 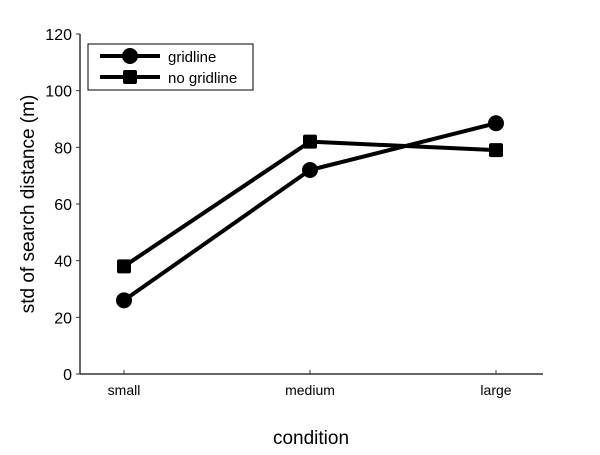 I want to click on y-tick-label: 0, so click(x=67, y=375).